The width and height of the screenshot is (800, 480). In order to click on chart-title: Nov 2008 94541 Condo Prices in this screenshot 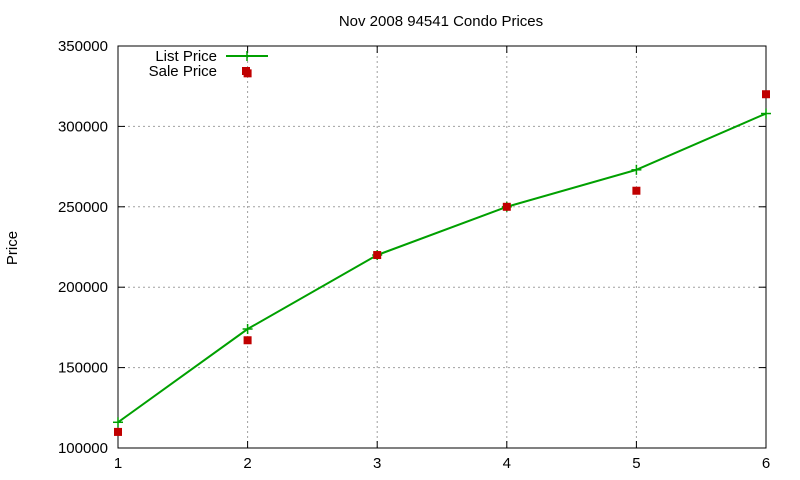, I will do `click(441, 21)`.